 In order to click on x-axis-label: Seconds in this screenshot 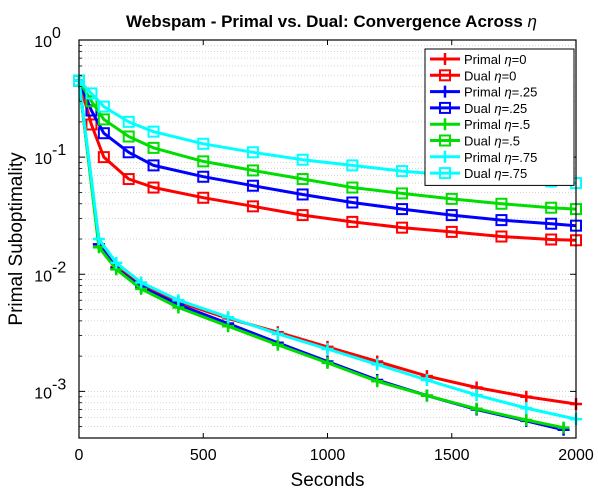, I will do `click(328, 480)`.